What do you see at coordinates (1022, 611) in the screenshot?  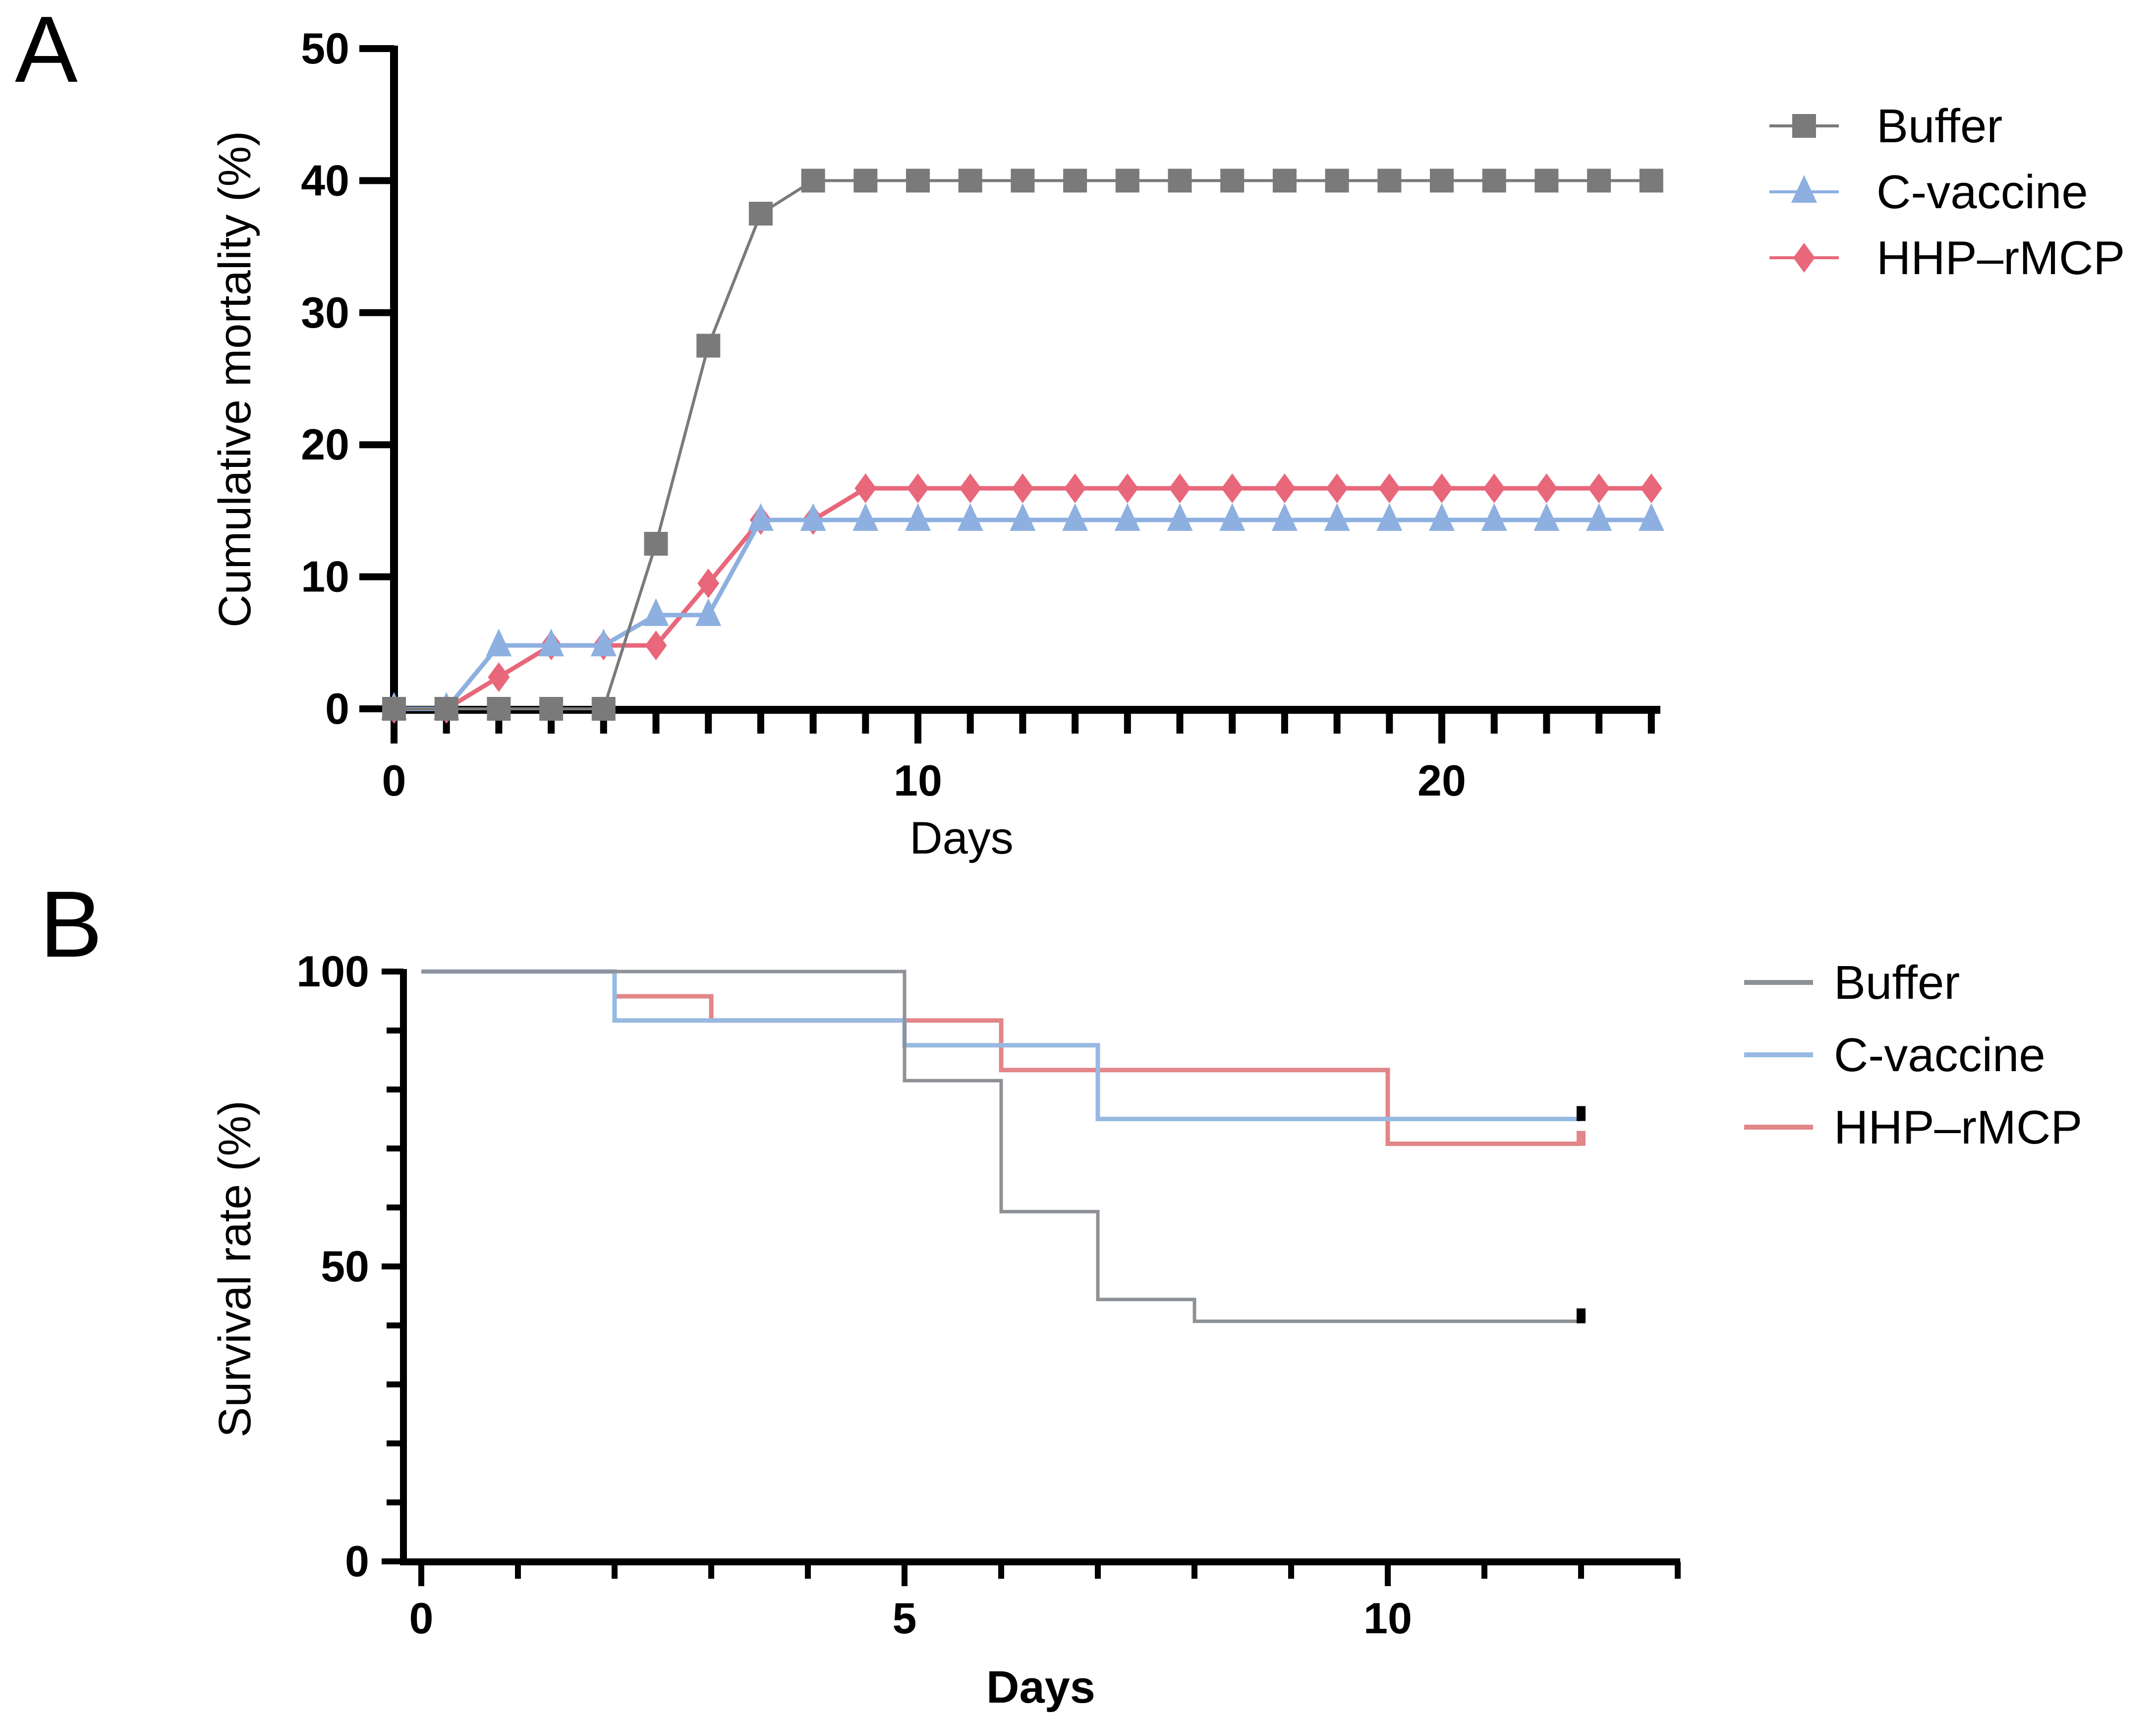 I see `series-c-vaccine` at bounding box center [1022, 611].